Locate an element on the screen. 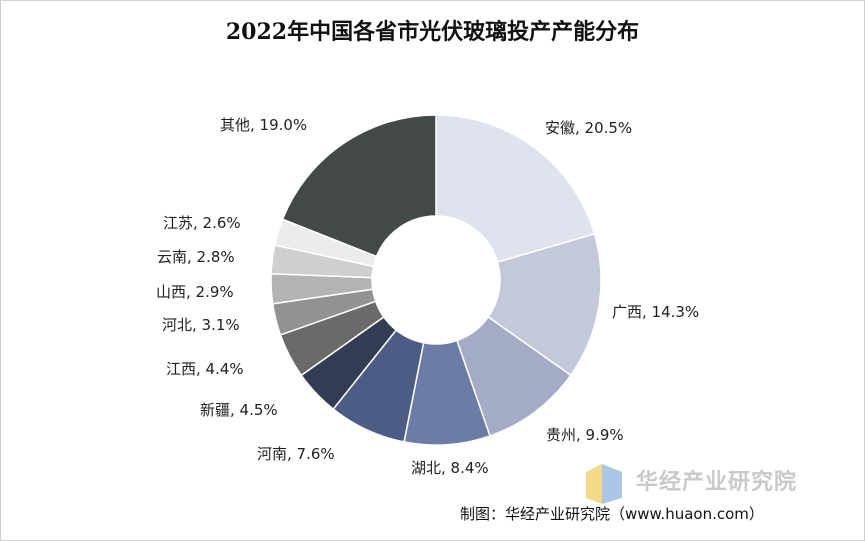 The height and width of the screenshot is (541, 865). source-note: 制图：华经产业研究院（www.huaon.com） is located at coordinates (612, 514).